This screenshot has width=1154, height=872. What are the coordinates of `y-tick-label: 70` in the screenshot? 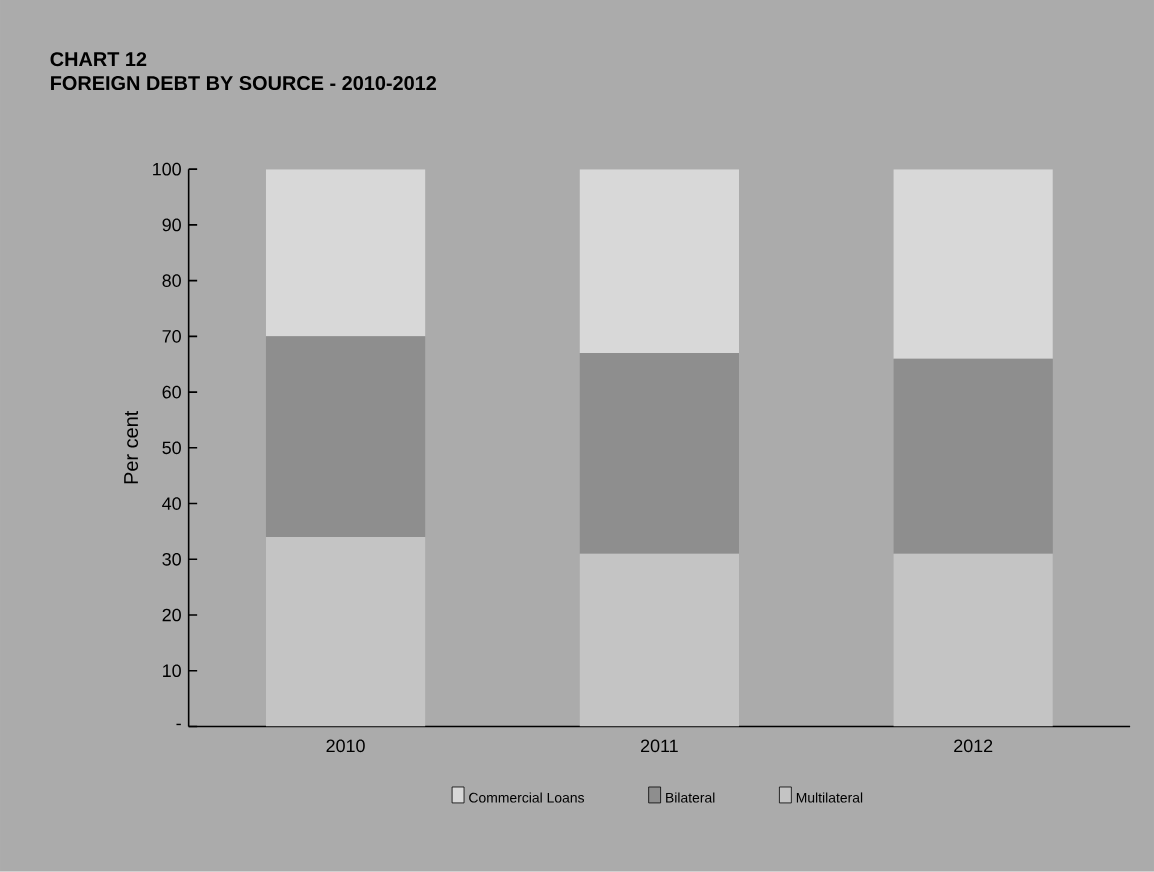 It's located at (171, 336).